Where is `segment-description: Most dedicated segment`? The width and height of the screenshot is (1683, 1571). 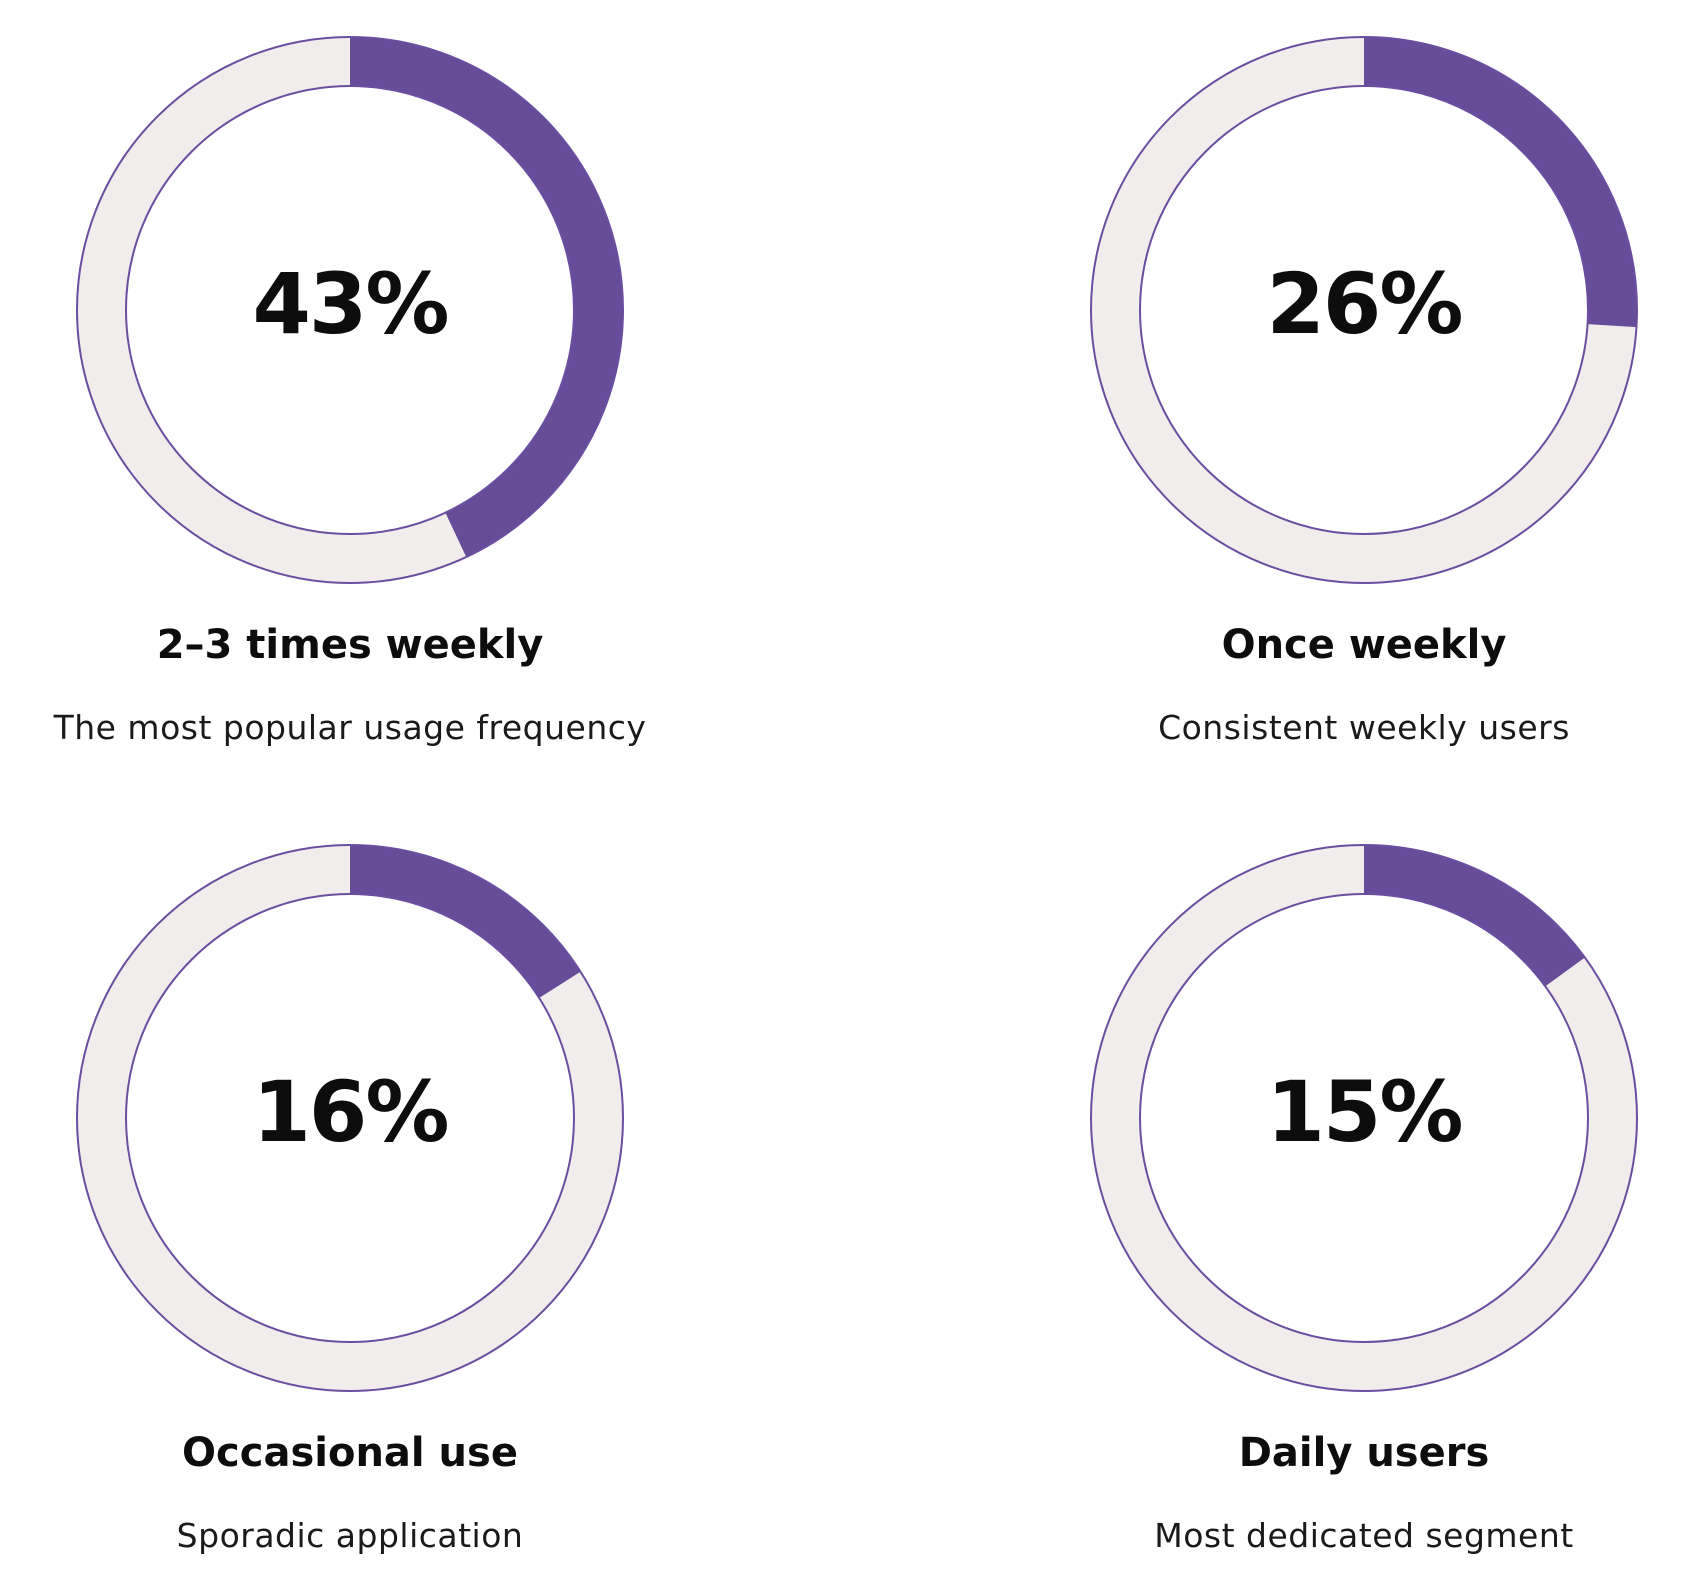
segment-description: Most dedicated segment is located at coordinates (1364, 1535).